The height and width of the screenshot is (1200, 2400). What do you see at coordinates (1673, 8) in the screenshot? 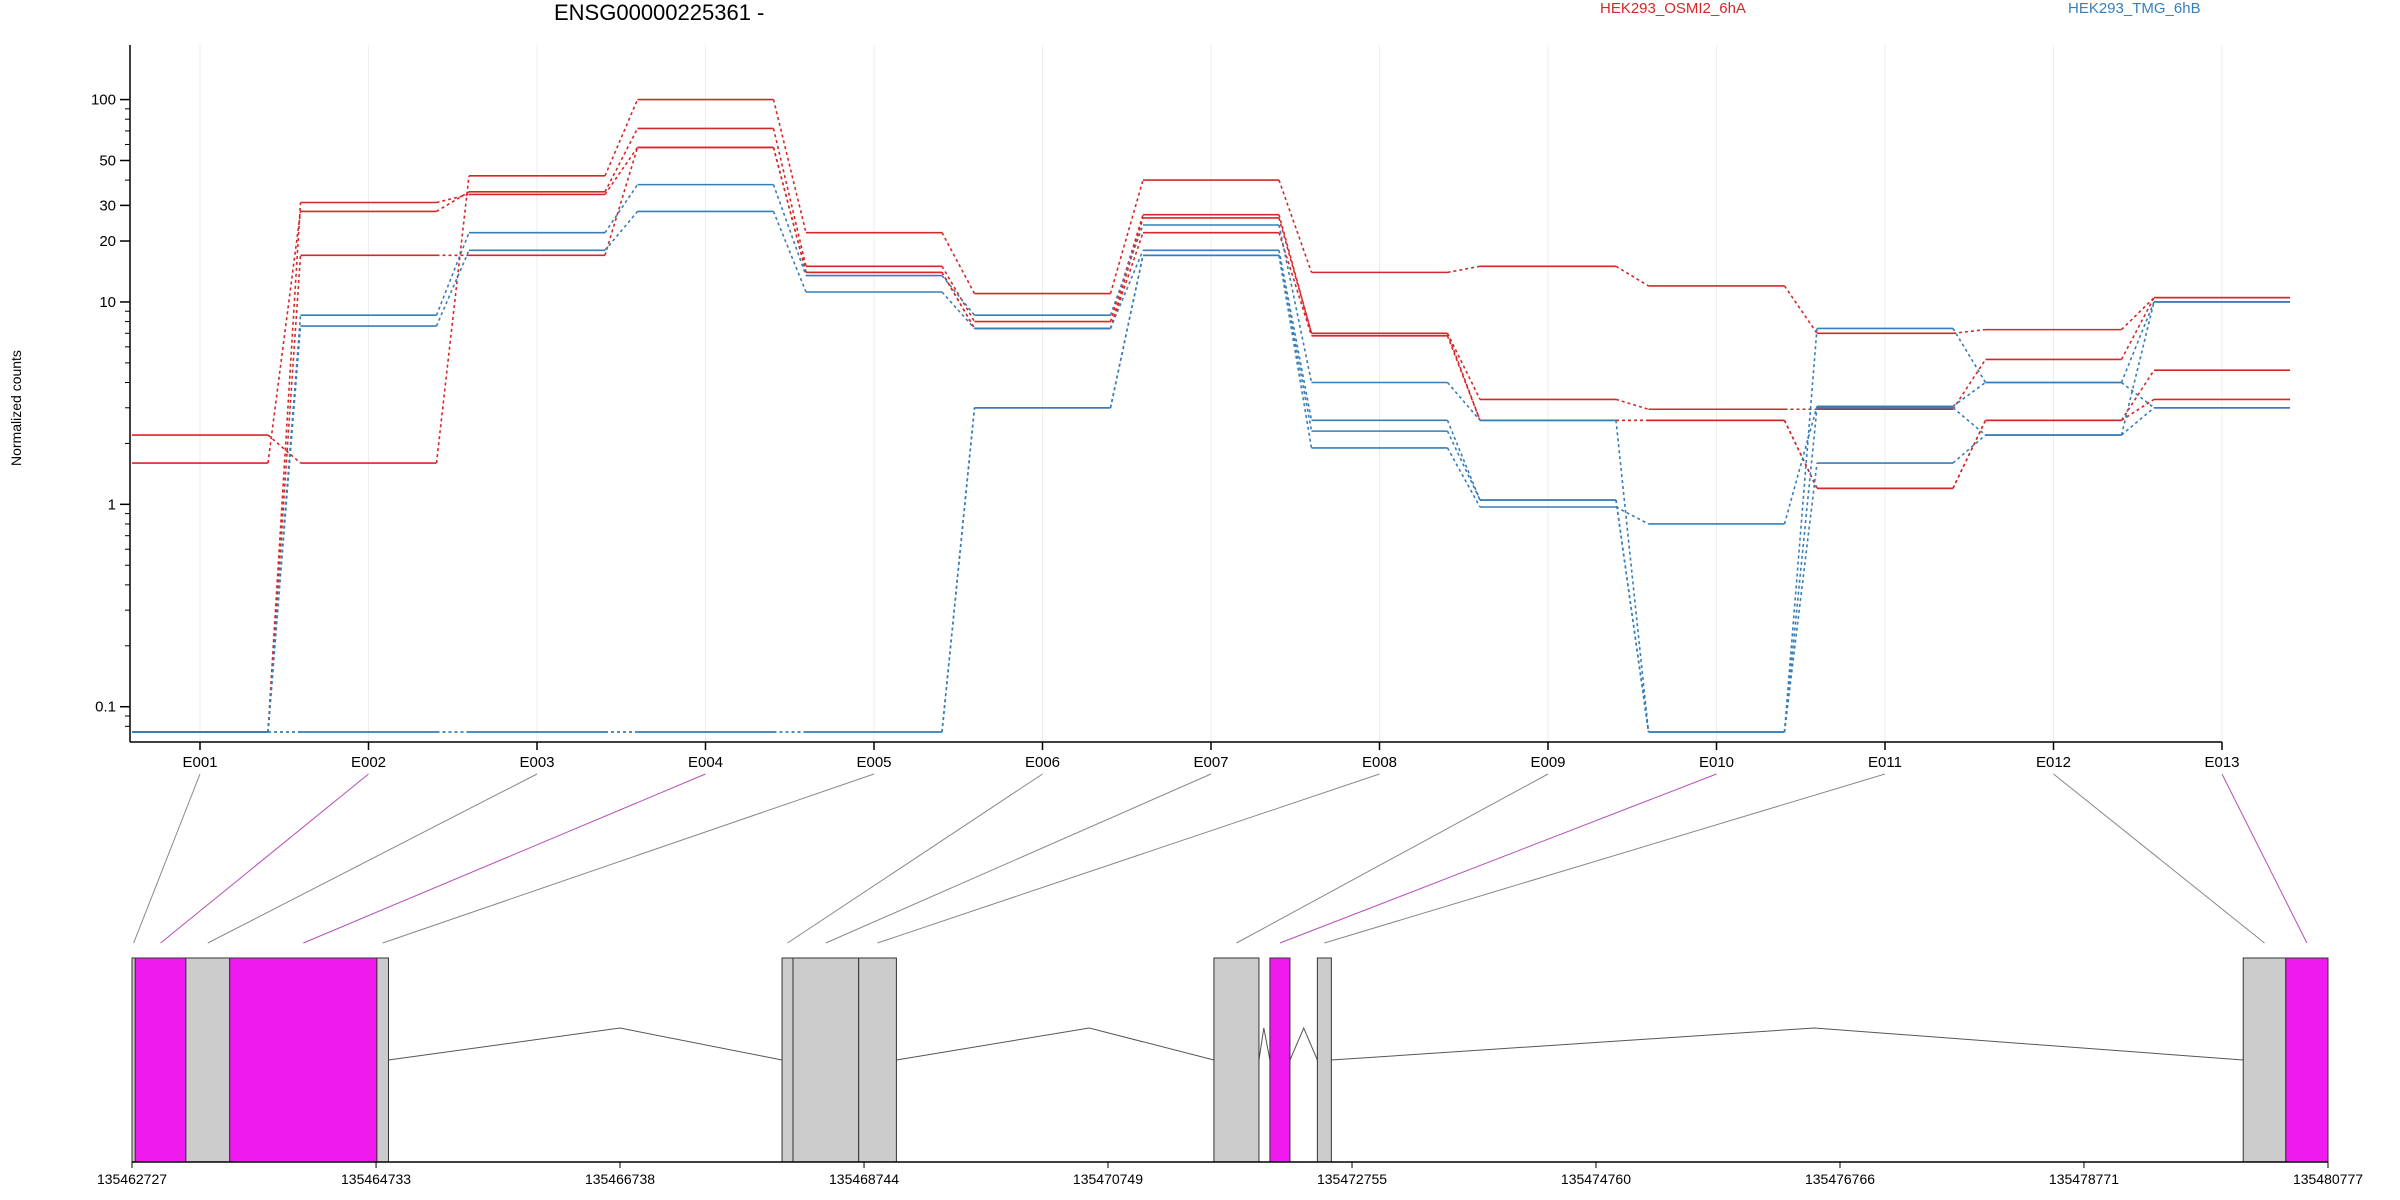
I see `legend-entry-osmi2: HEK293_OSMI2_6hA` at bounding box center [1673, 8].